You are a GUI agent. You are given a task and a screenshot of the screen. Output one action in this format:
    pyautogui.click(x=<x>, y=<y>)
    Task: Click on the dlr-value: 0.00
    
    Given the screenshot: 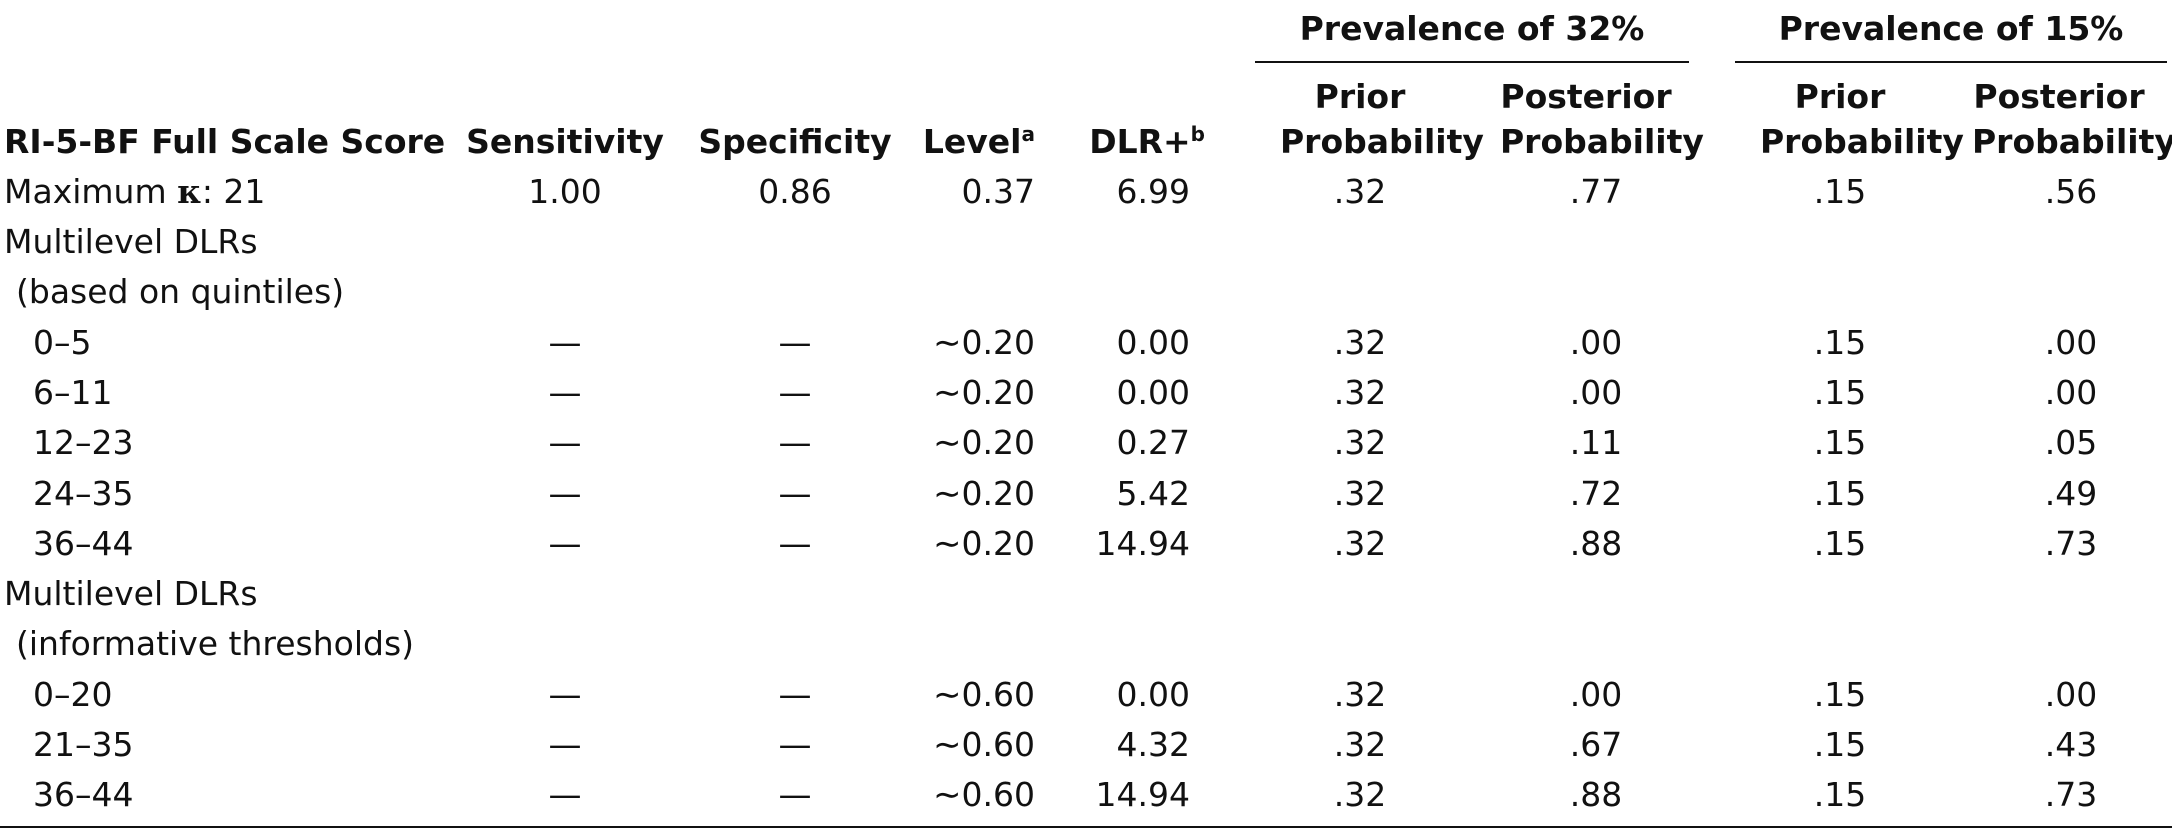 What is the action you would take?
    pyautogui.click(x=1153, y=694)
    